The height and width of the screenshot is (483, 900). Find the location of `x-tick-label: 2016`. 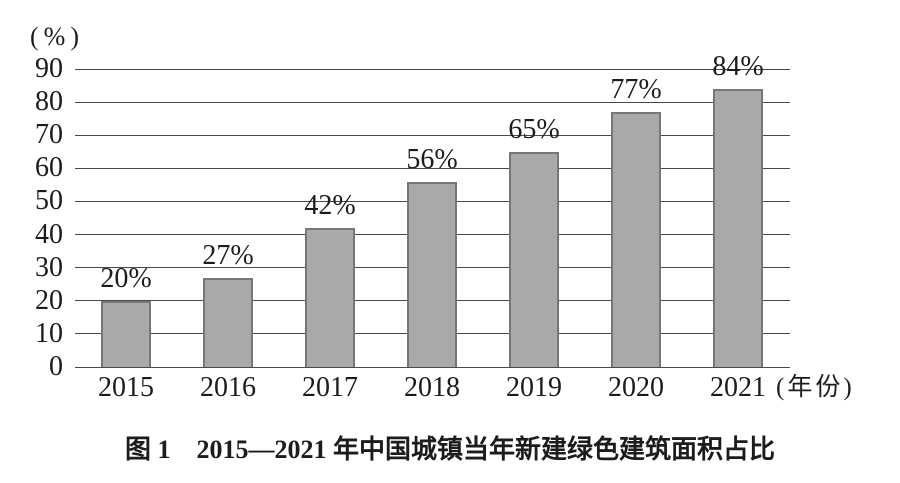

x-tick-label: 2016 is located at coordinates (228, 387).